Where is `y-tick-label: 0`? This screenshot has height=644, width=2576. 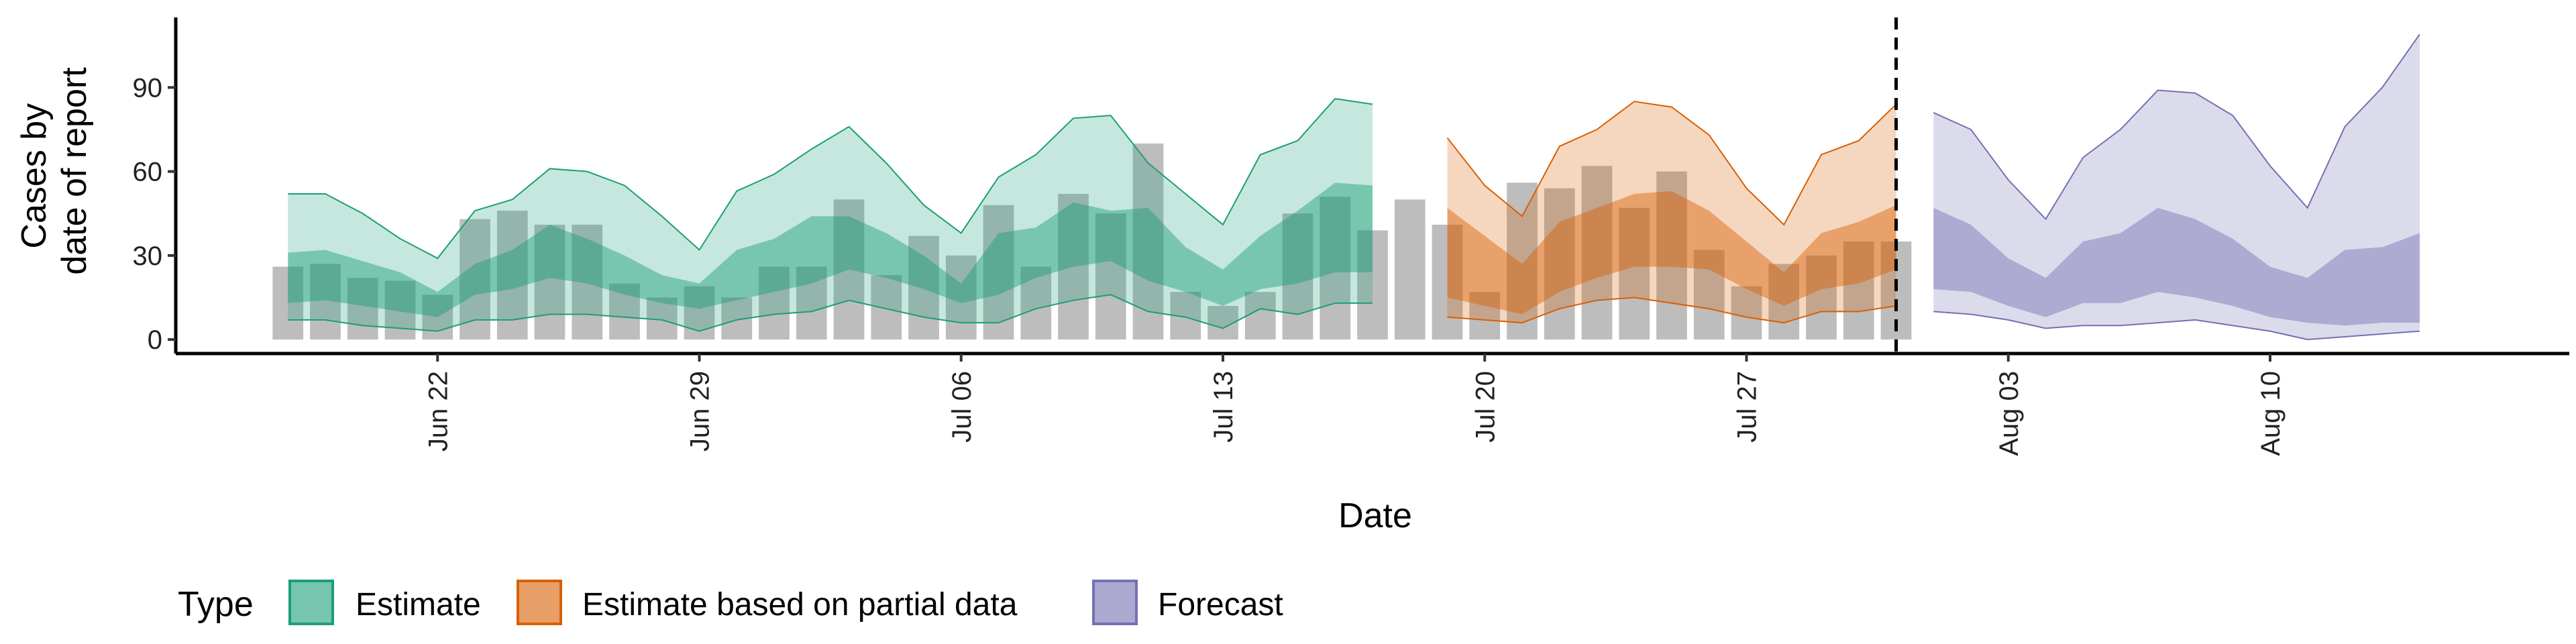 y-tick-label: 0 is located at coordinates (155, 340).